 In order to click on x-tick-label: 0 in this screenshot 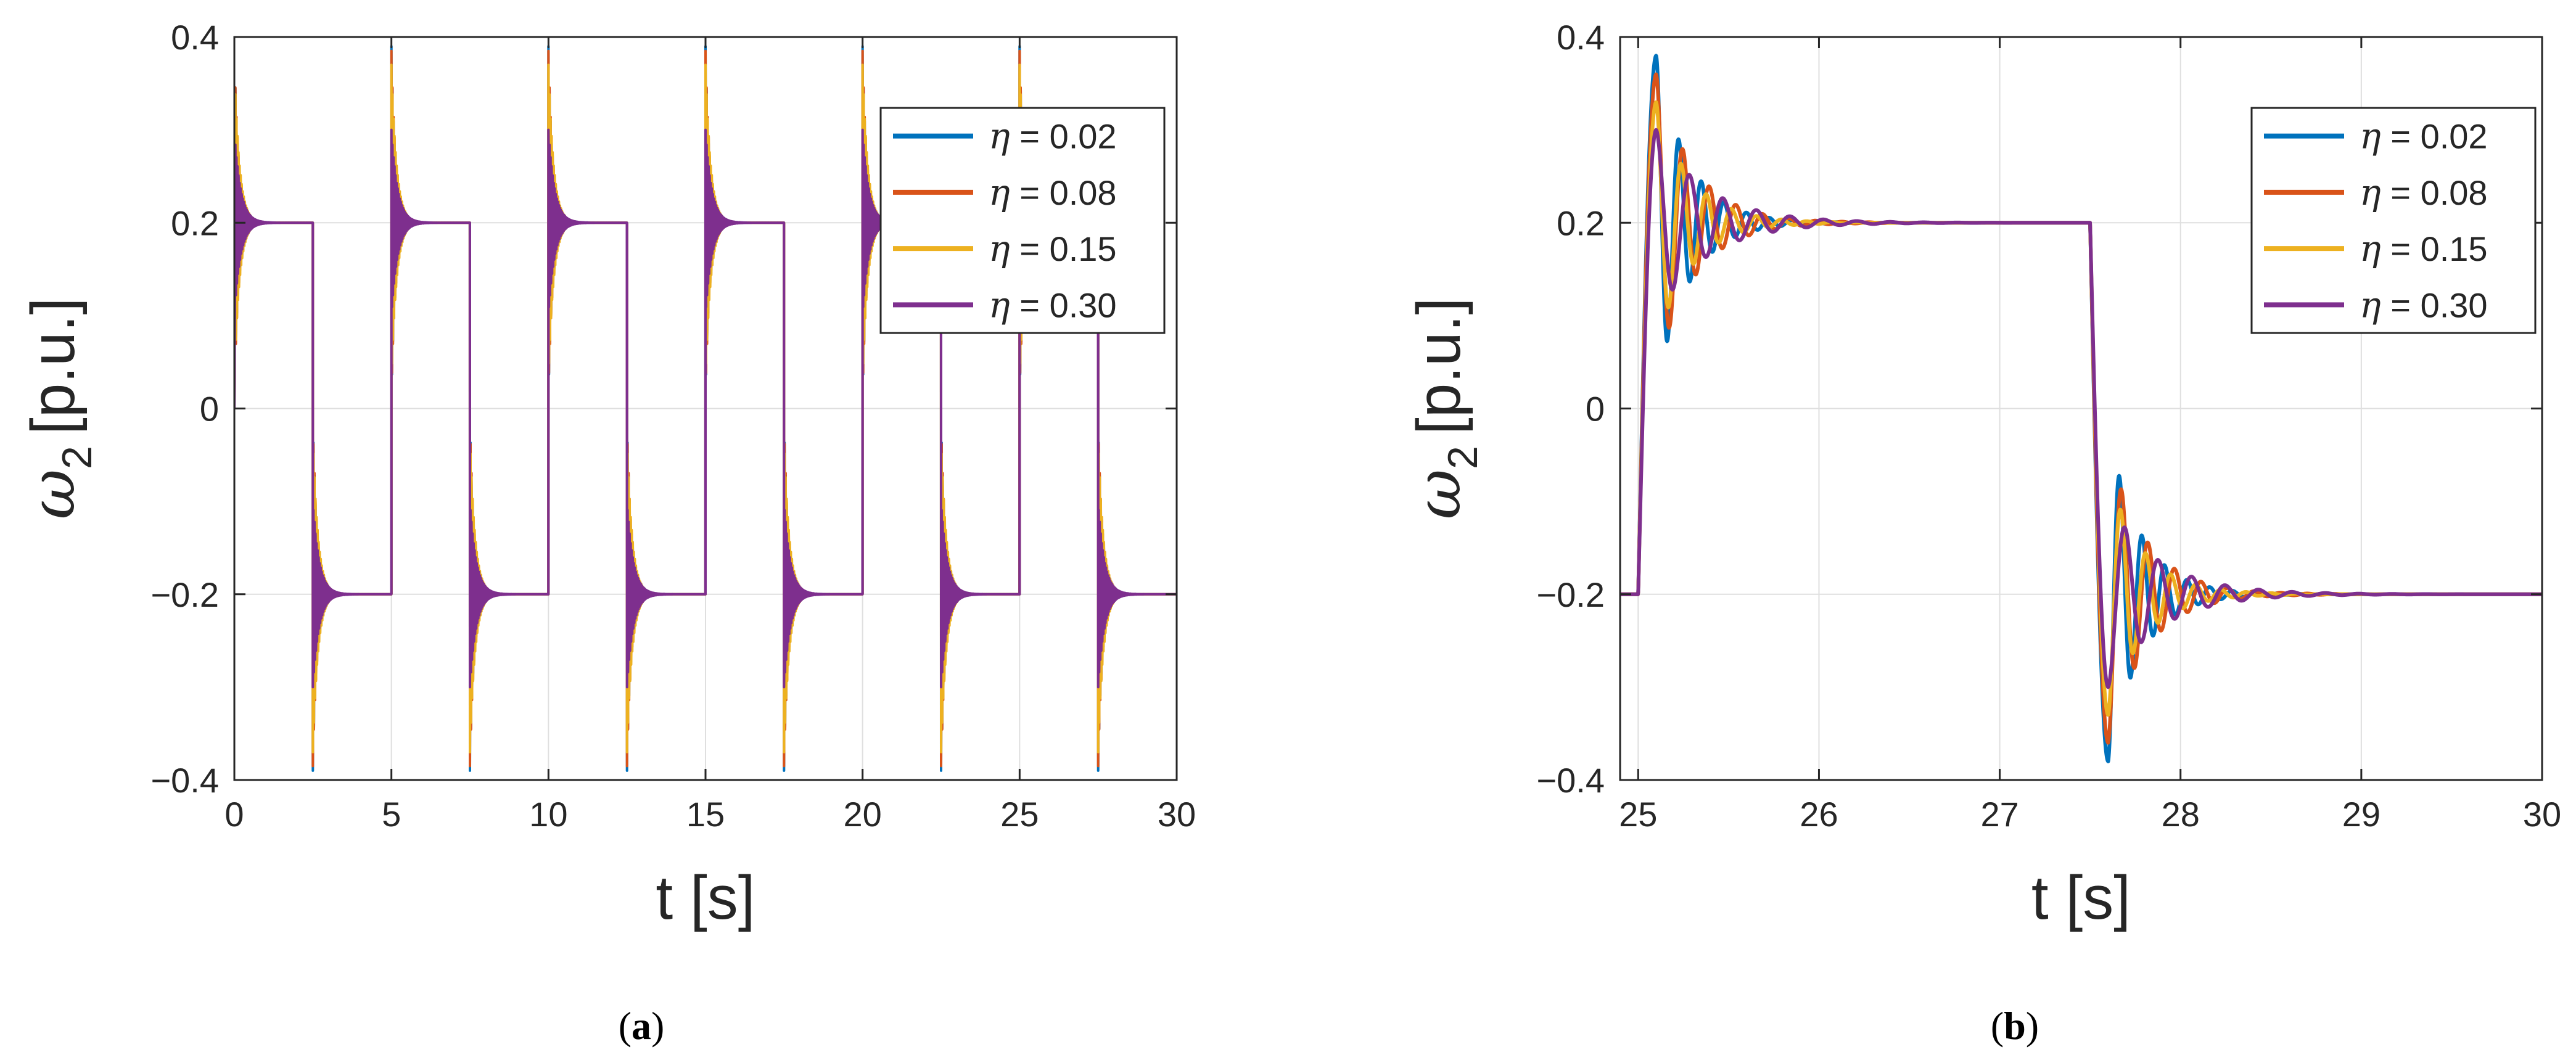, I will do `click(234, 815)`.